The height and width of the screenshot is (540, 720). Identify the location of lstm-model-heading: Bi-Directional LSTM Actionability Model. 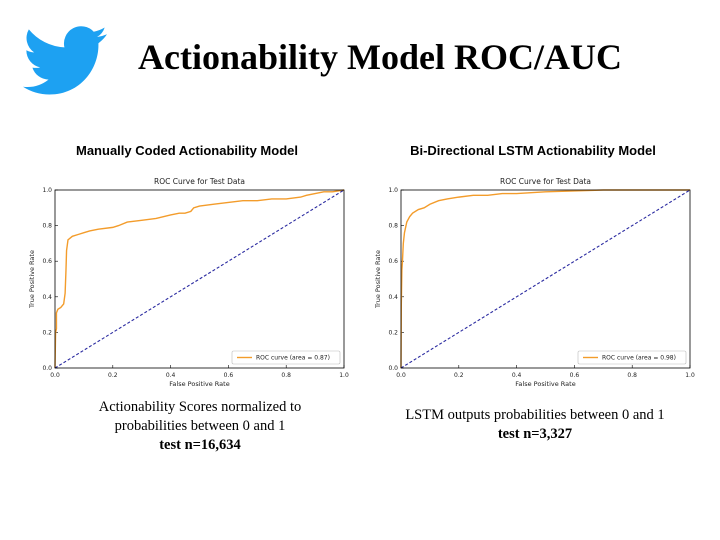
(533, 150).